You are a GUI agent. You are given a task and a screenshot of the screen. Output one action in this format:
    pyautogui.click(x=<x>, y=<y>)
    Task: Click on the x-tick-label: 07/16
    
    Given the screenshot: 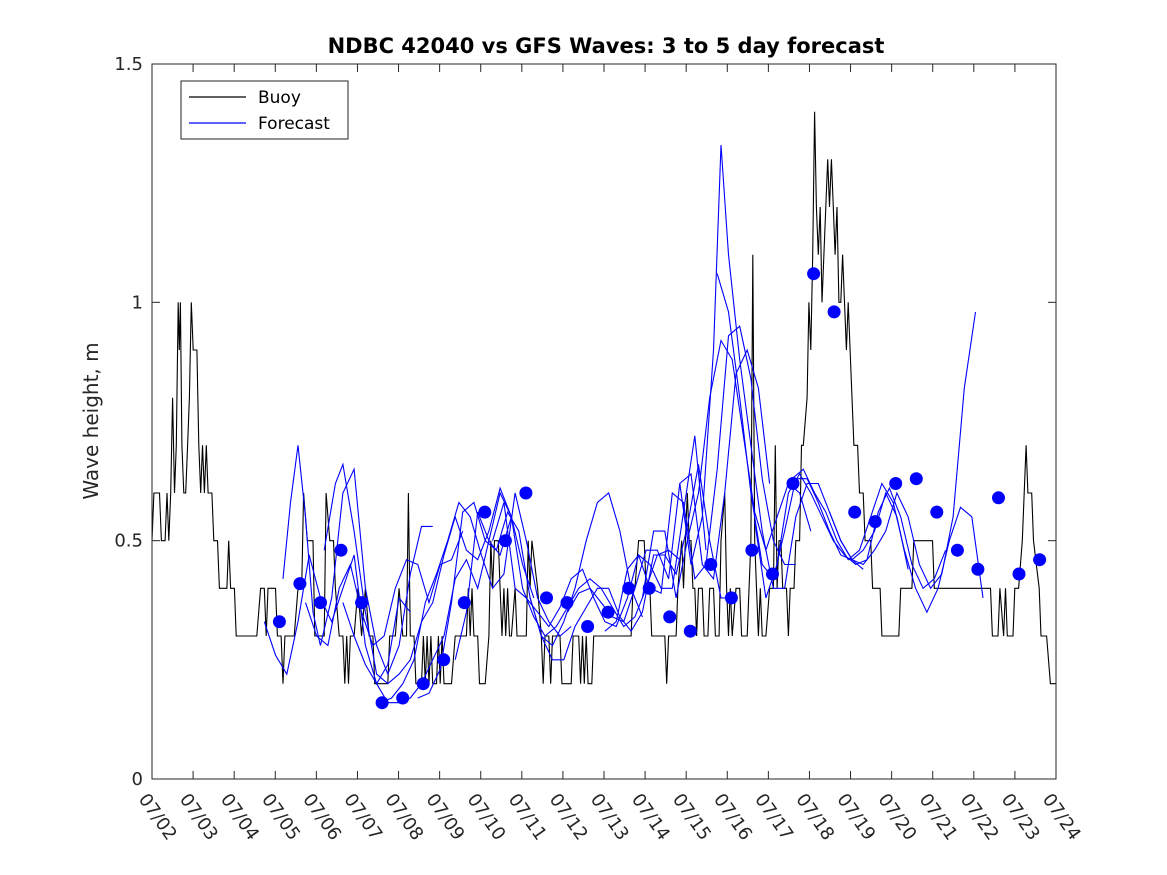 What is the action you would take?
    pyautogui.click(x=732, y=817)
    